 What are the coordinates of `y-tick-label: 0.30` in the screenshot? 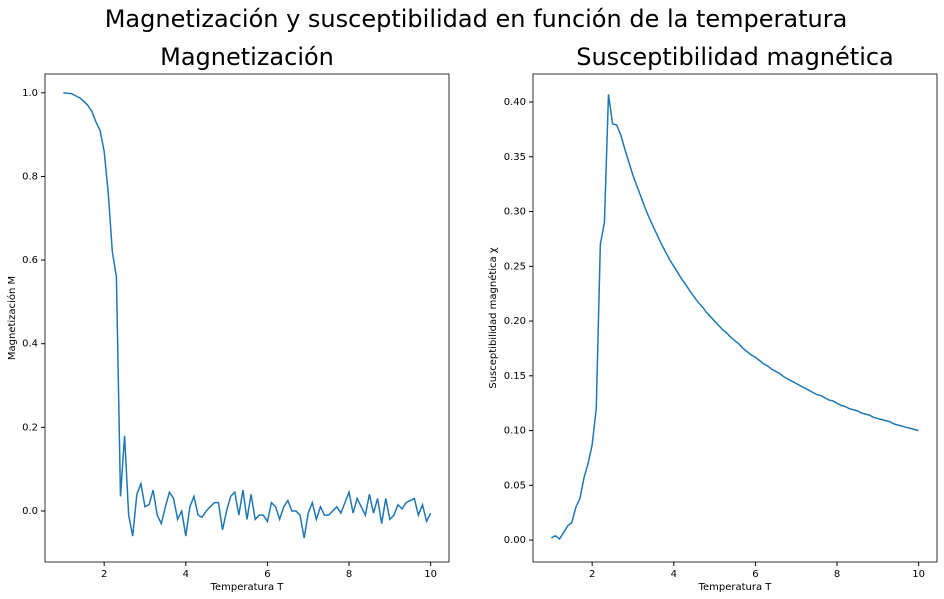 It's located at (515, 212).